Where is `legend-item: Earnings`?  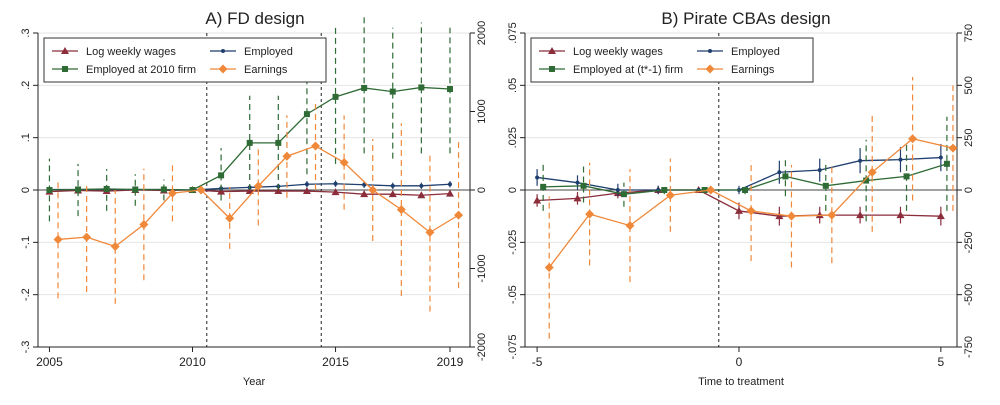
legend-item: Earnings is located at coordinates (736, 70).